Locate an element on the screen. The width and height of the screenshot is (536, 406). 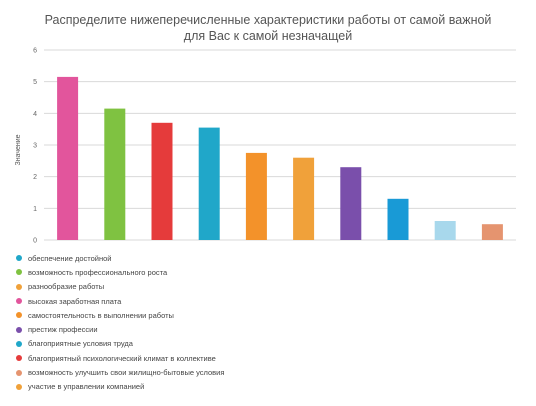
legend-label: высокая заработная плата is located at coordinates (75, 301).